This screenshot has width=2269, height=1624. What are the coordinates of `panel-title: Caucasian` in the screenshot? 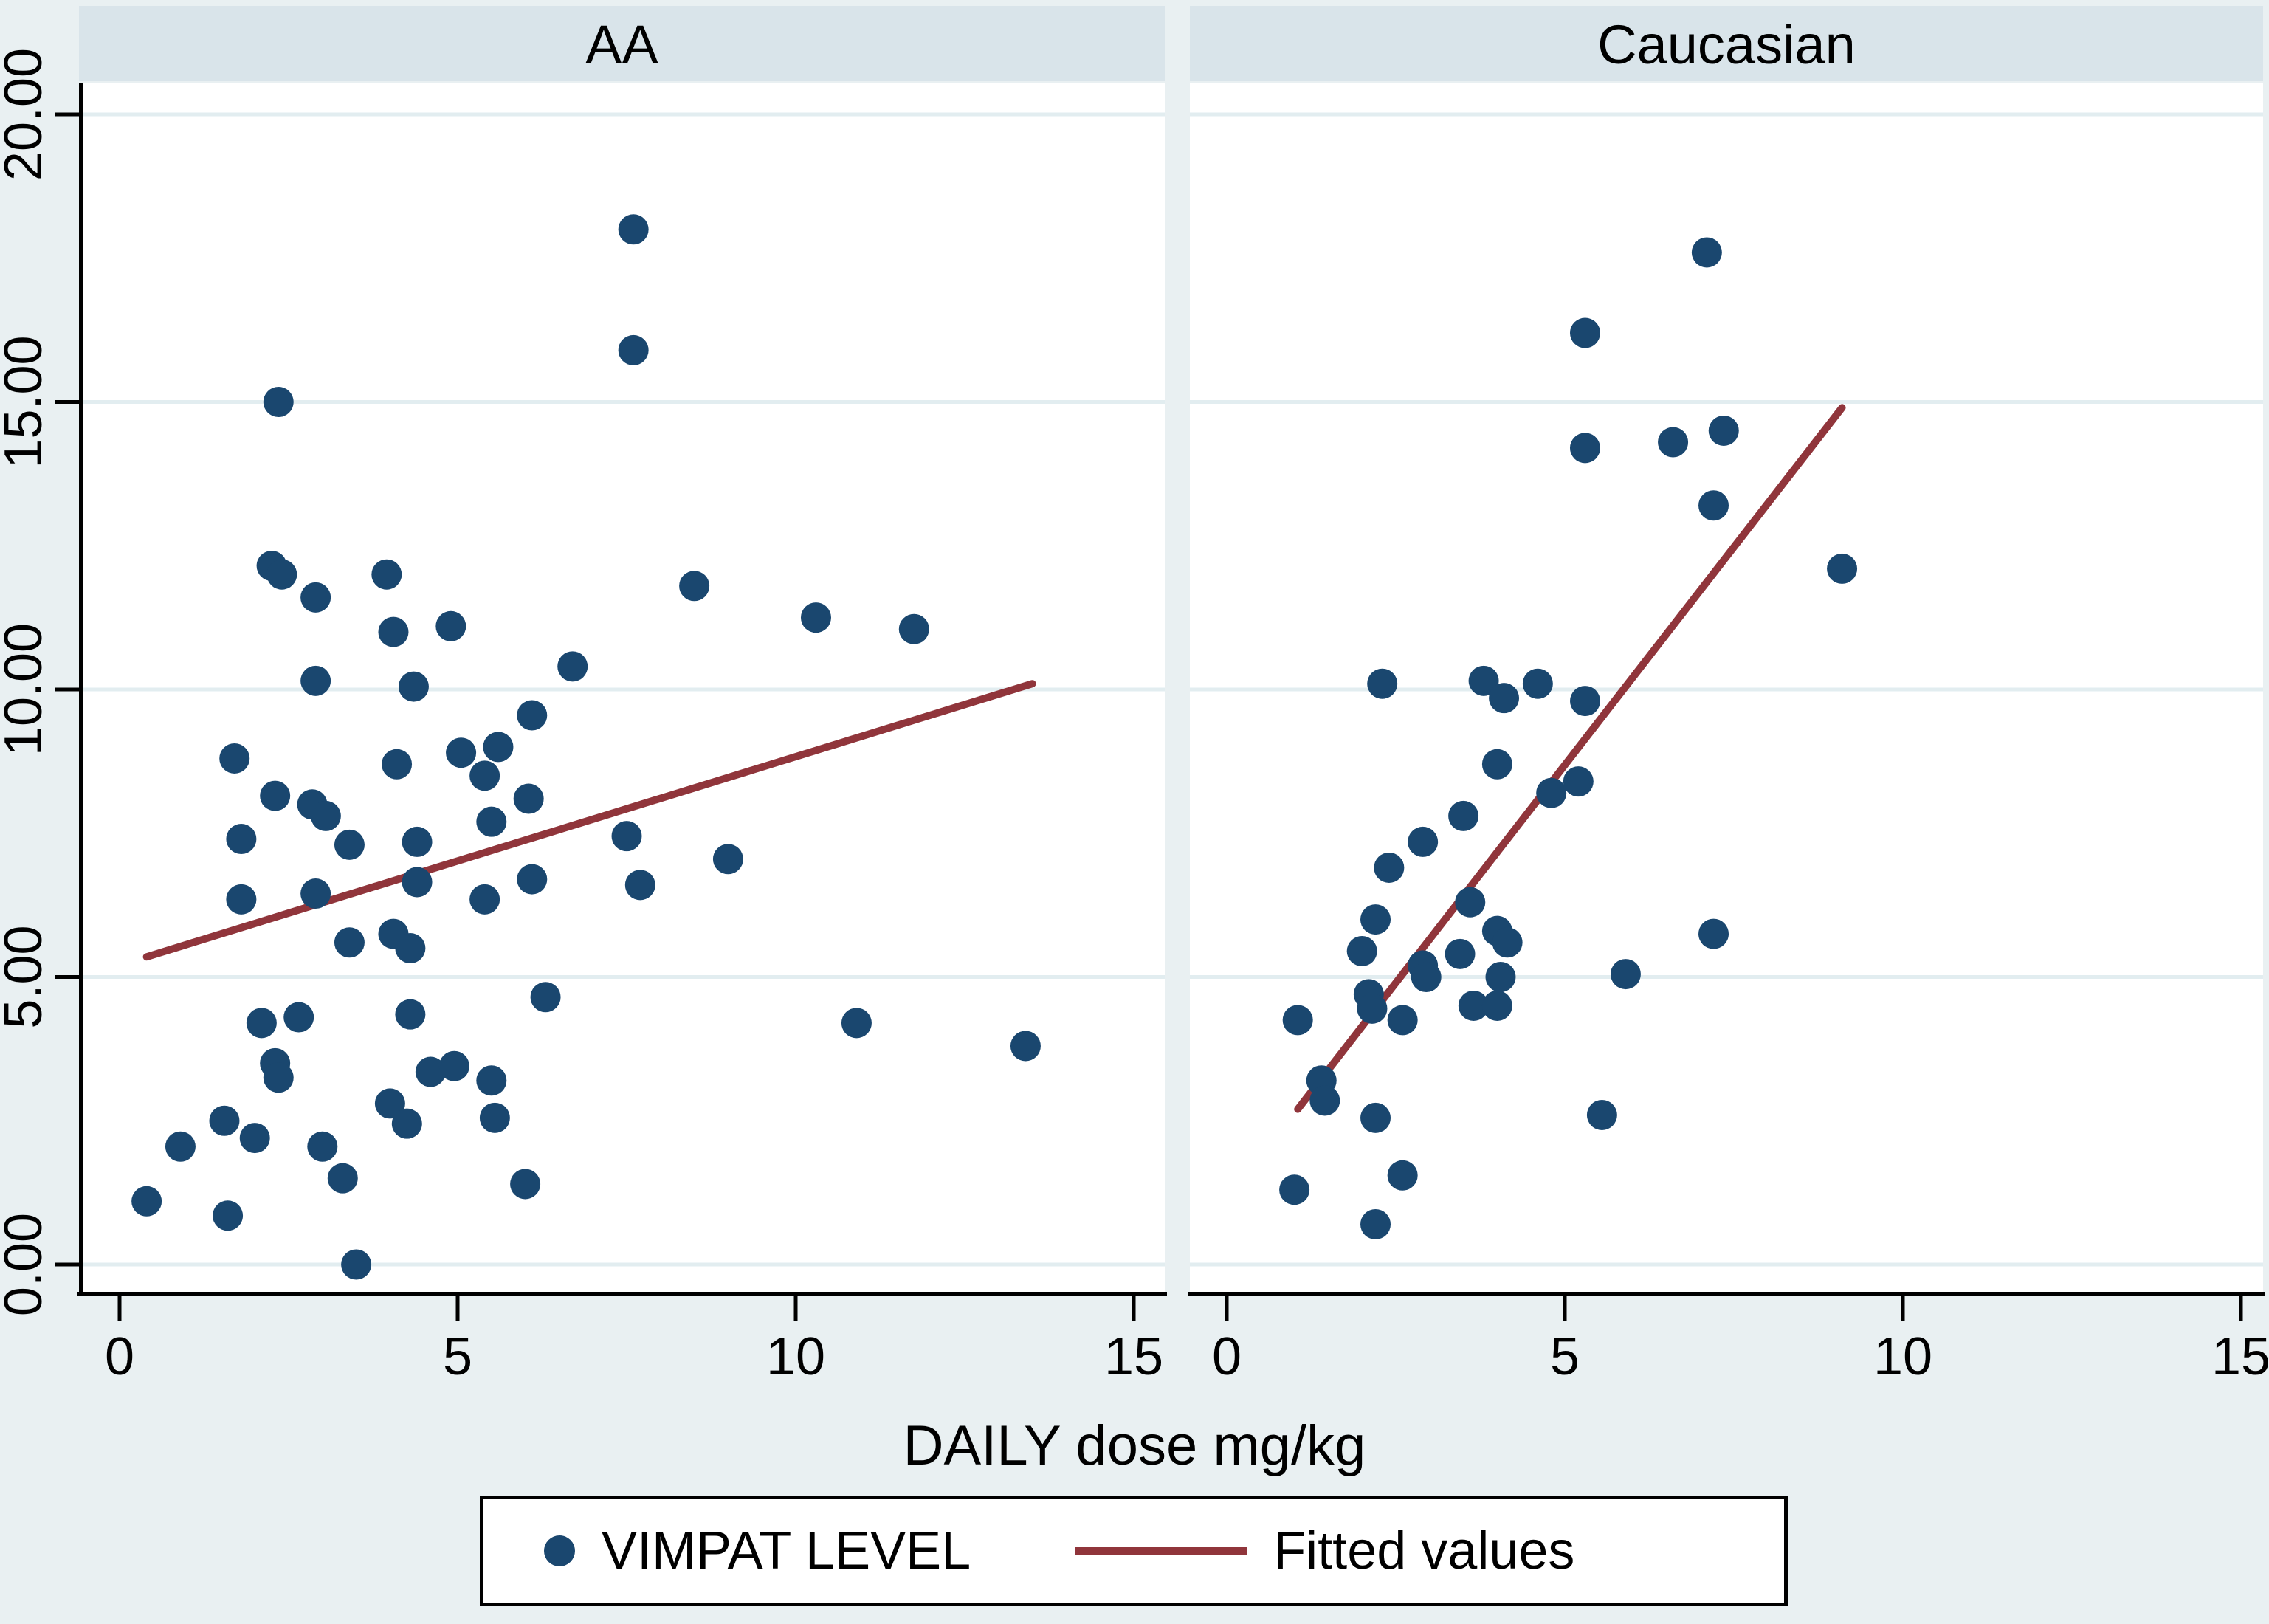 It's located at (1726, 44).